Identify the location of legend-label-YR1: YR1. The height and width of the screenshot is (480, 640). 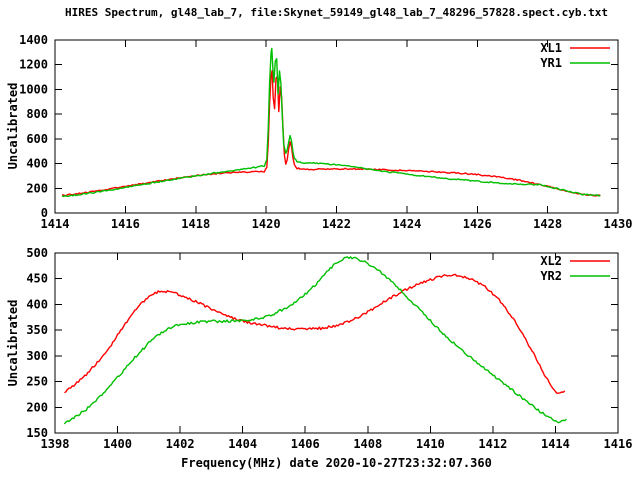
(551, 63).